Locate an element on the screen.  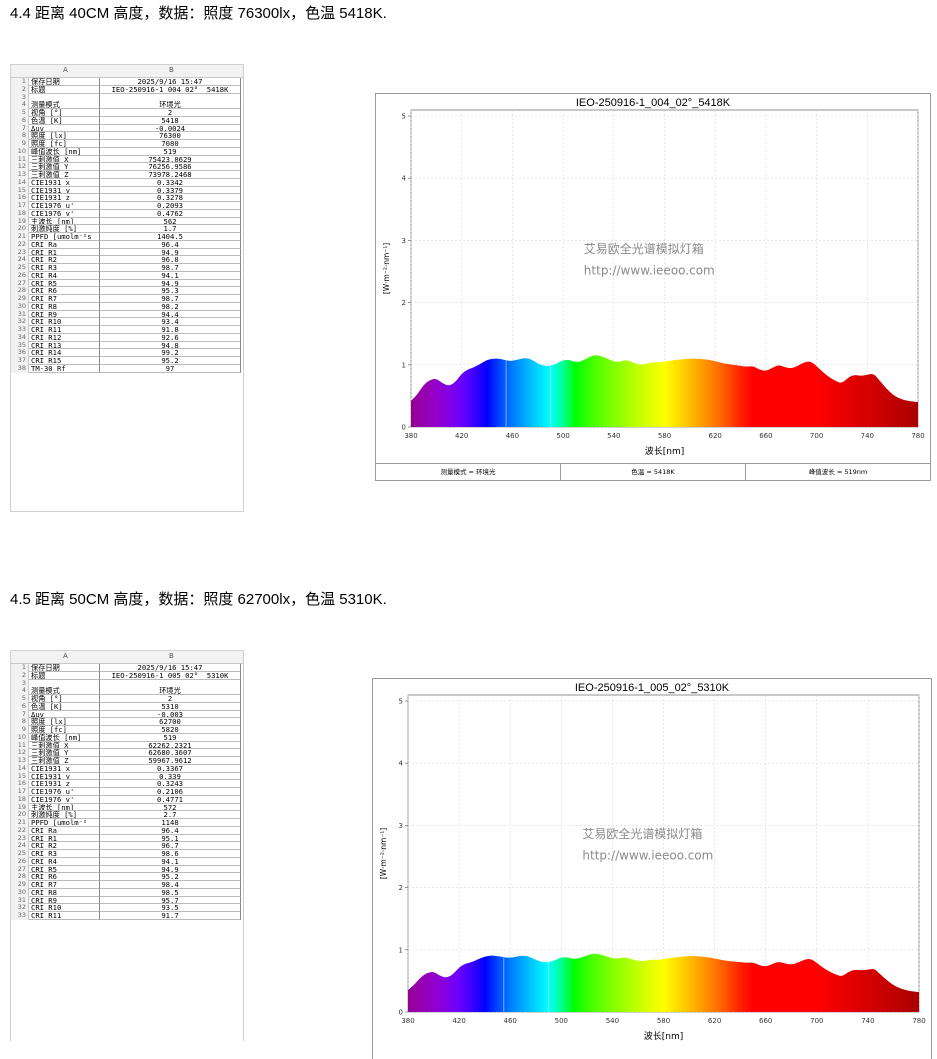
row-number: 21 is located at coordinates (20, 236).